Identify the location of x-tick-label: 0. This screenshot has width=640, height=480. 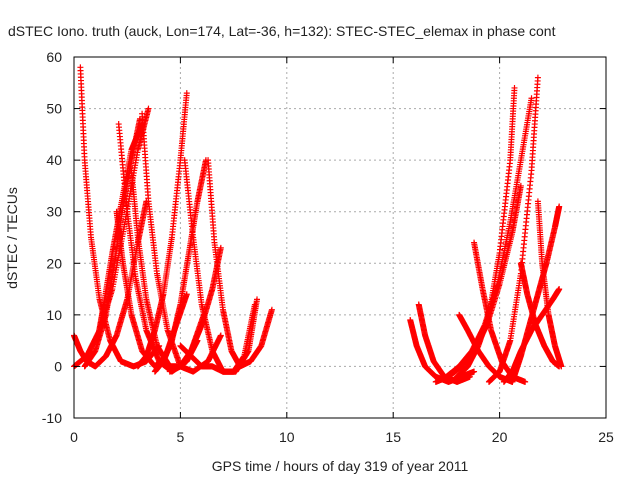
(74, 437).